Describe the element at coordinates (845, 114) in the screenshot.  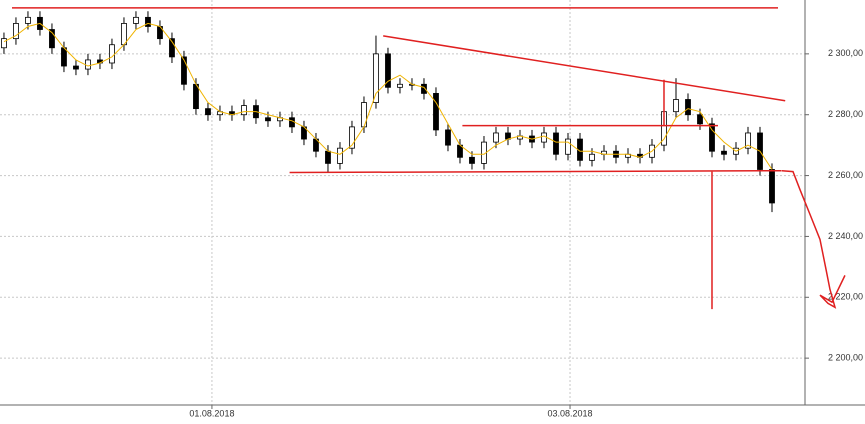
I see `y-tick-label: 2 280,00` at that location.